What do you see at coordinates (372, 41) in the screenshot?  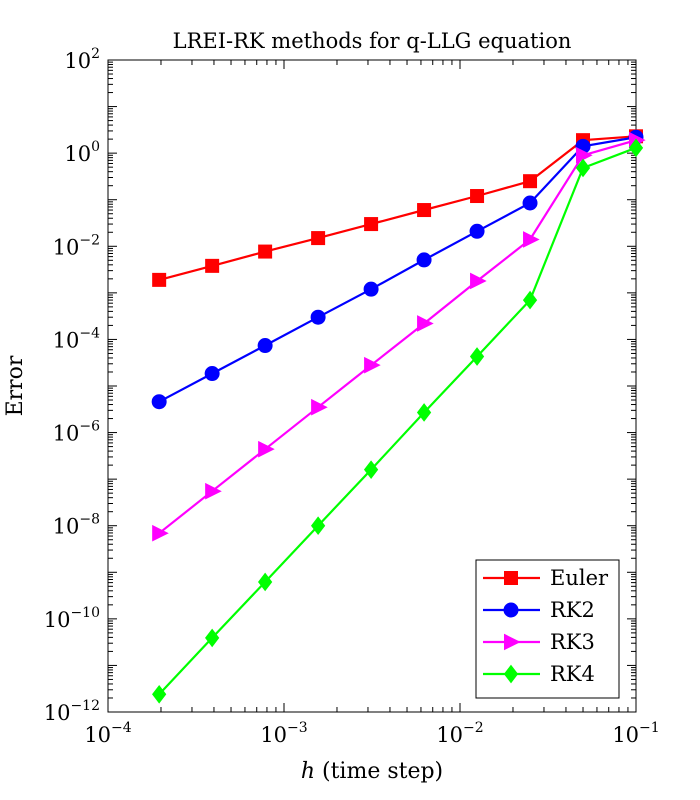 I see `chart-title: LREI-RK methods for q-LLG equation` at bounding box center [372, 41].